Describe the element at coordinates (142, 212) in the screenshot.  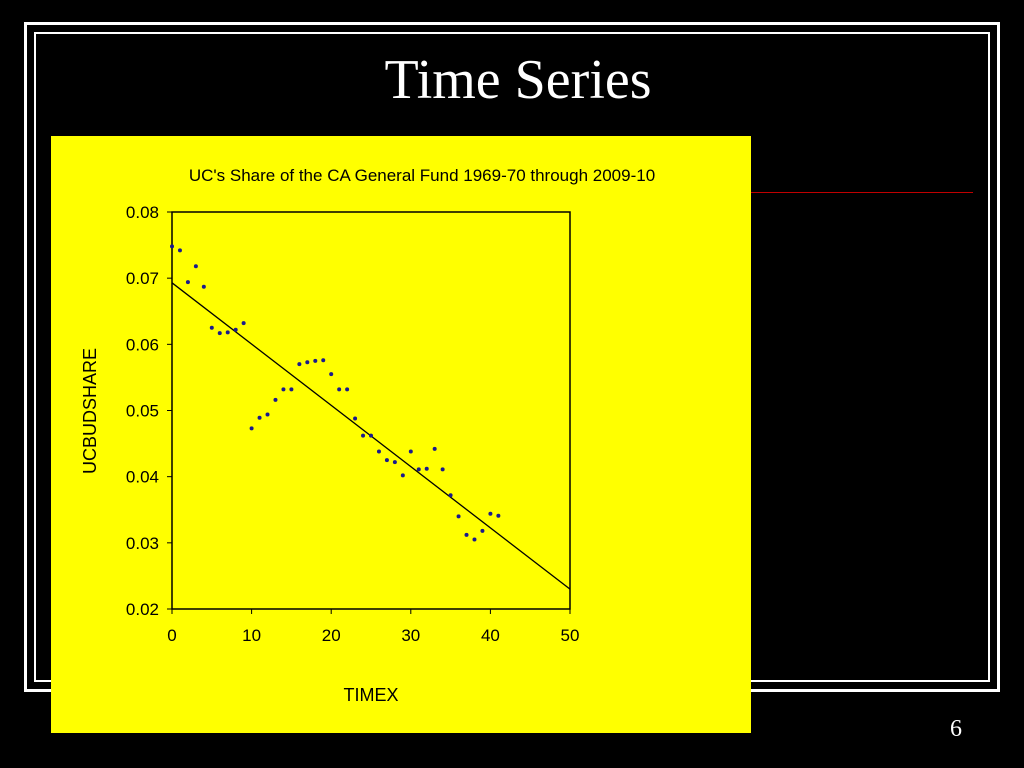
I see `y-tick-label: 0.08` at that location.